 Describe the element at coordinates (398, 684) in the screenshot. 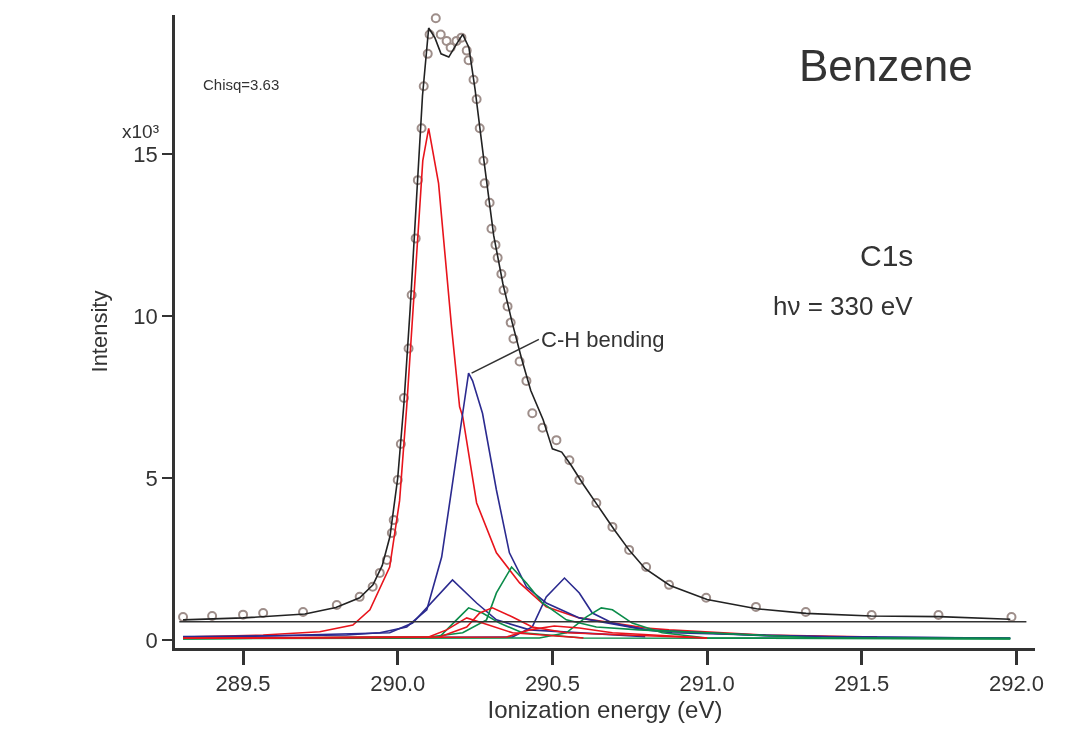

I see `x-tick-label: 290.0` at that location.